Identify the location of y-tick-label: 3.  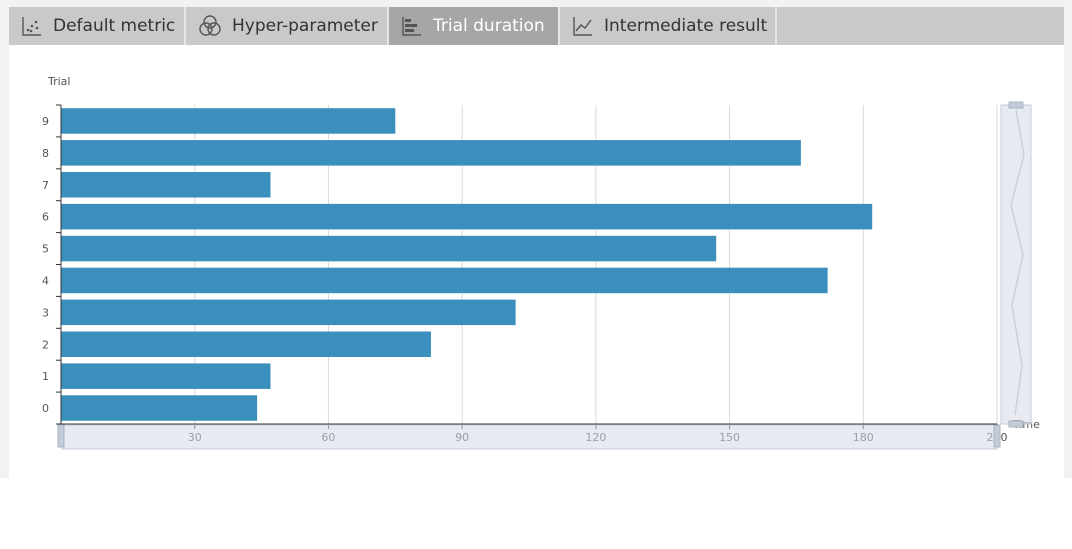
(45, 312).